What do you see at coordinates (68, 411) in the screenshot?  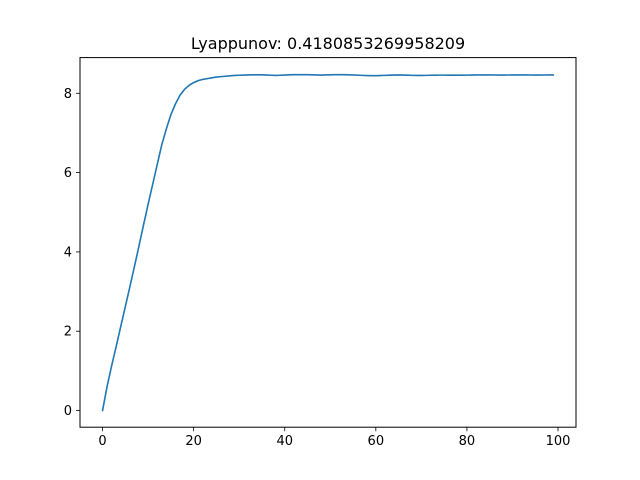 I see `y-tick-label: 0` at bounding box center [68, 411].